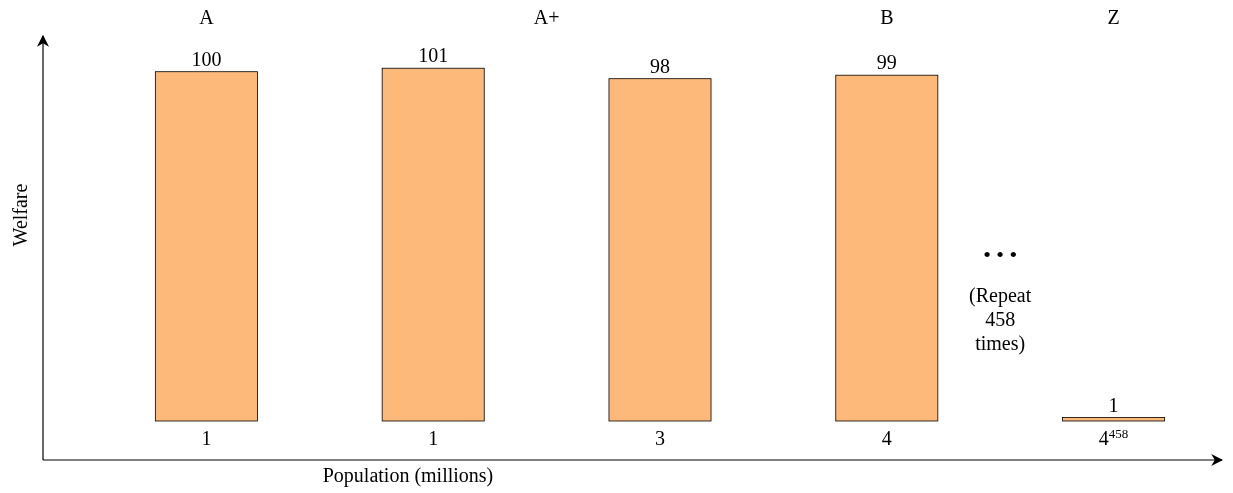 The image size is (1233, 493). Describe the element at coordinates (886, 438) in the screenshot. I see `x-tick-label: 4` at that location.